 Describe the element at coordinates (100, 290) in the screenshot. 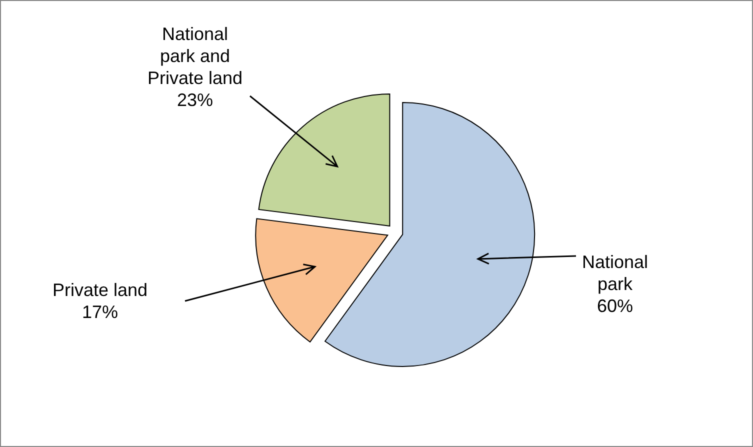

I see `slice-label: Private land` at that location.